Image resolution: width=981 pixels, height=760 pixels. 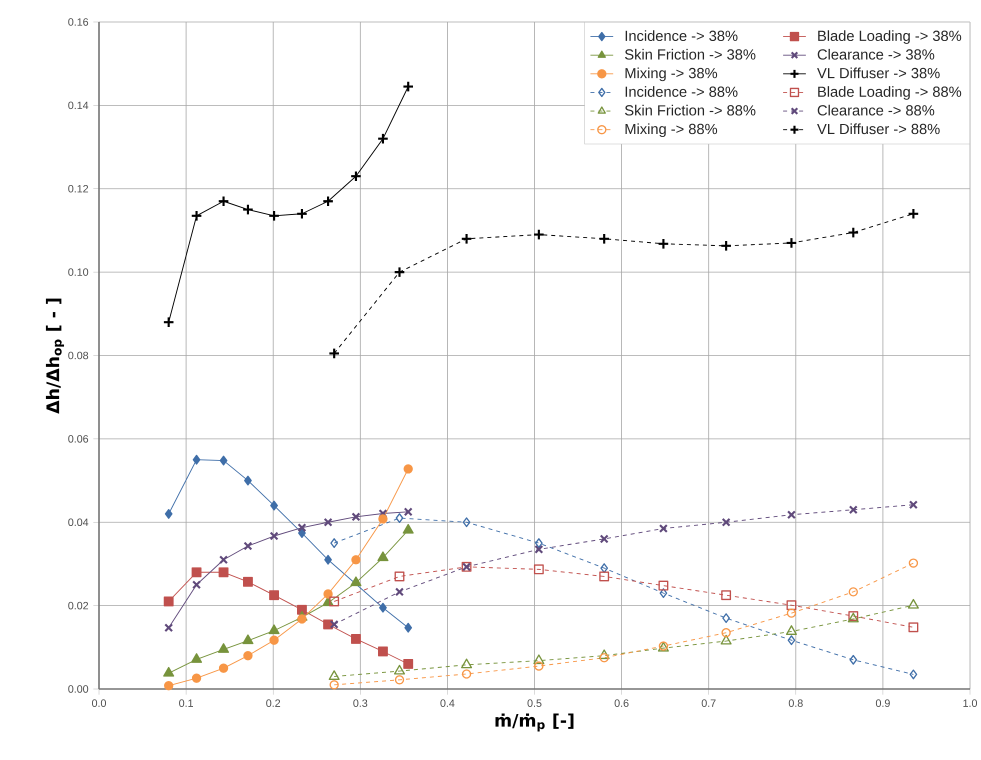 What do you see at coordinates (690, 110) in the screenshot?
I see `legend-label: Skin Friction -> 88%` at bounding box center [690, 110].